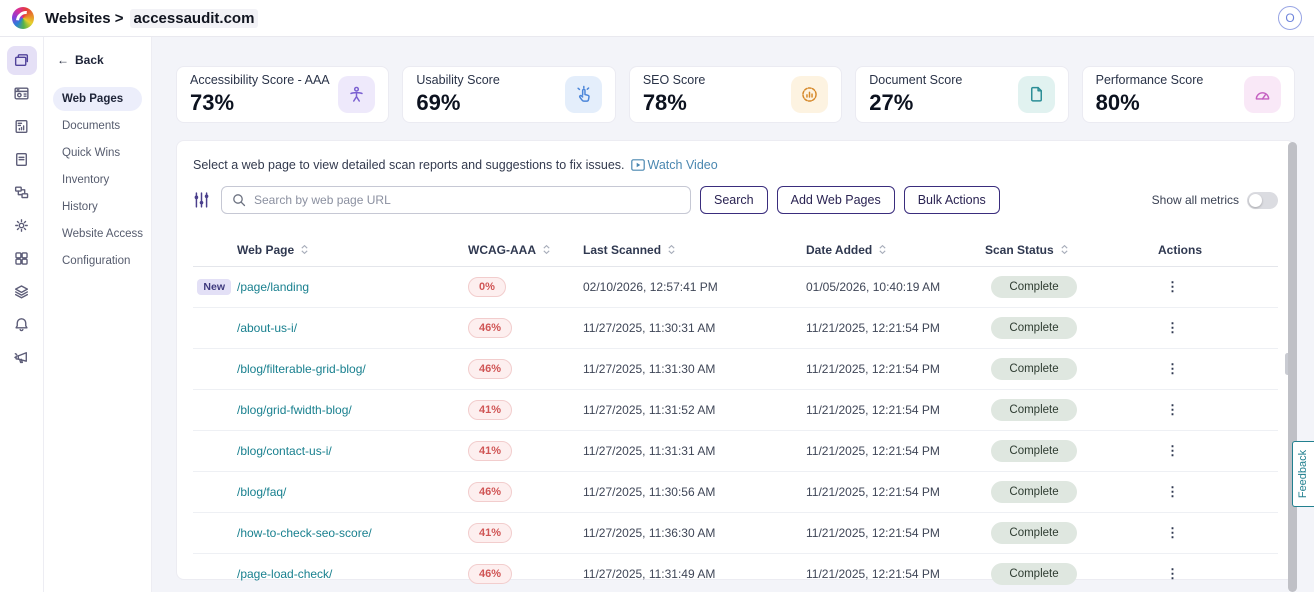 Image resolution: width=1314 pixels, height=592 pixels. Describe the element at coordinates (357, 94) in the screenshot. I see `accessibility-icon` at that location.